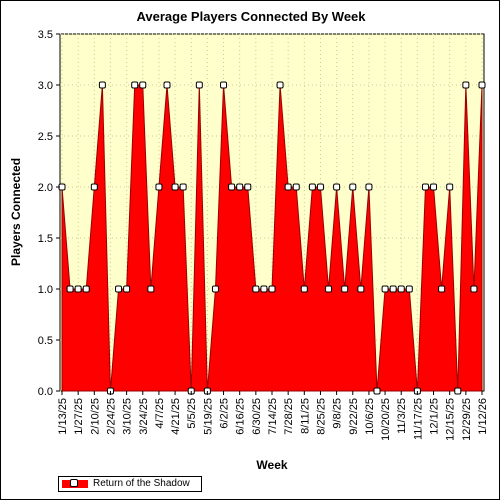 This screenshot has width=500, height=500. What do you see at coordinates (79, 416) in the screenshot?
I see `x-tick-label: 1/27/25` at bounding box center [79, 416].